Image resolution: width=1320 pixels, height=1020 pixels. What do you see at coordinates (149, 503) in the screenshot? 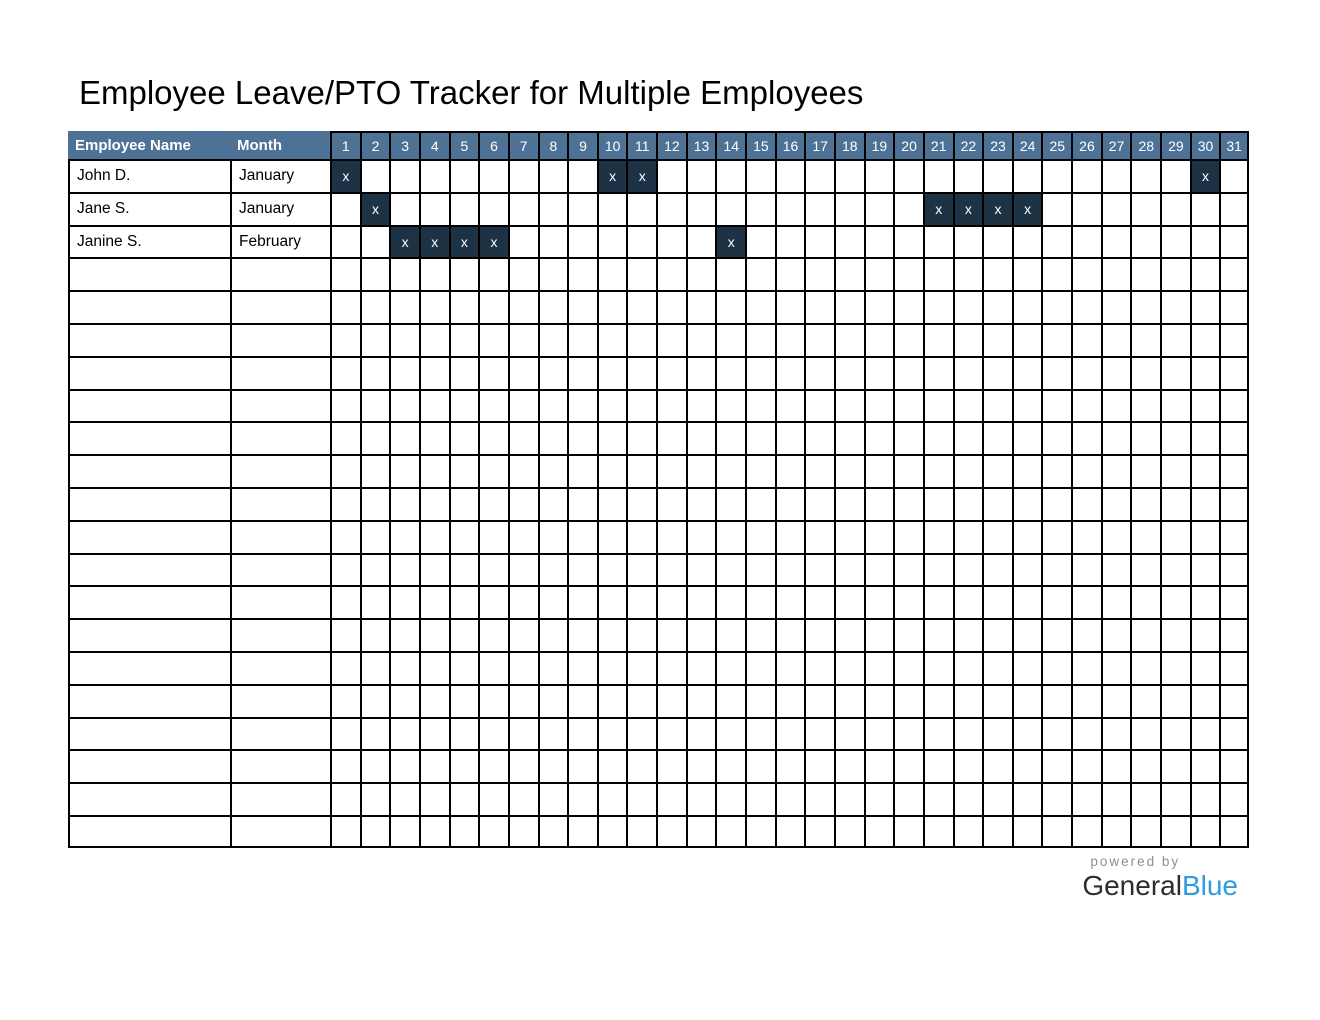
I see `employee-name-cell` at bounding box center [149, 503].